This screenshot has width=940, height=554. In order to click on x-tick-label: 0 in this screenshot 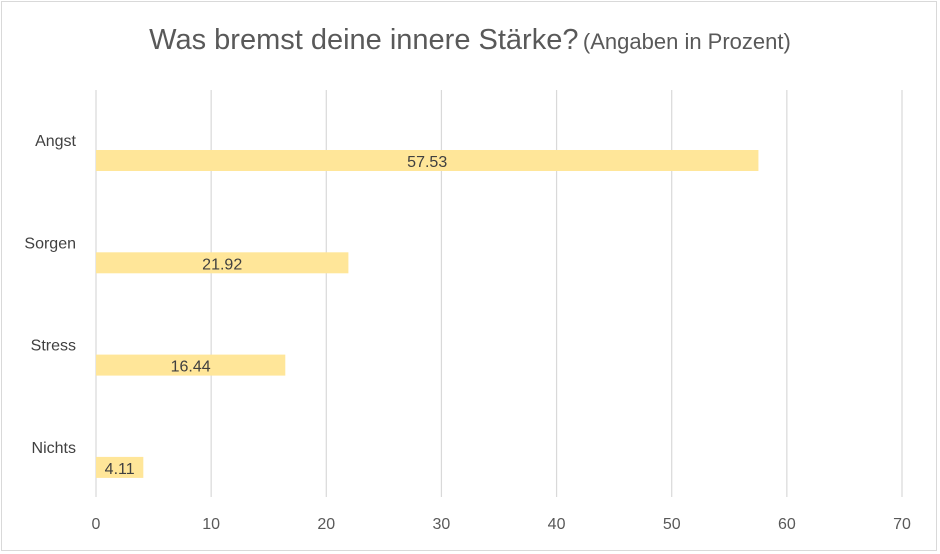, I will do `click(96, 524)`.